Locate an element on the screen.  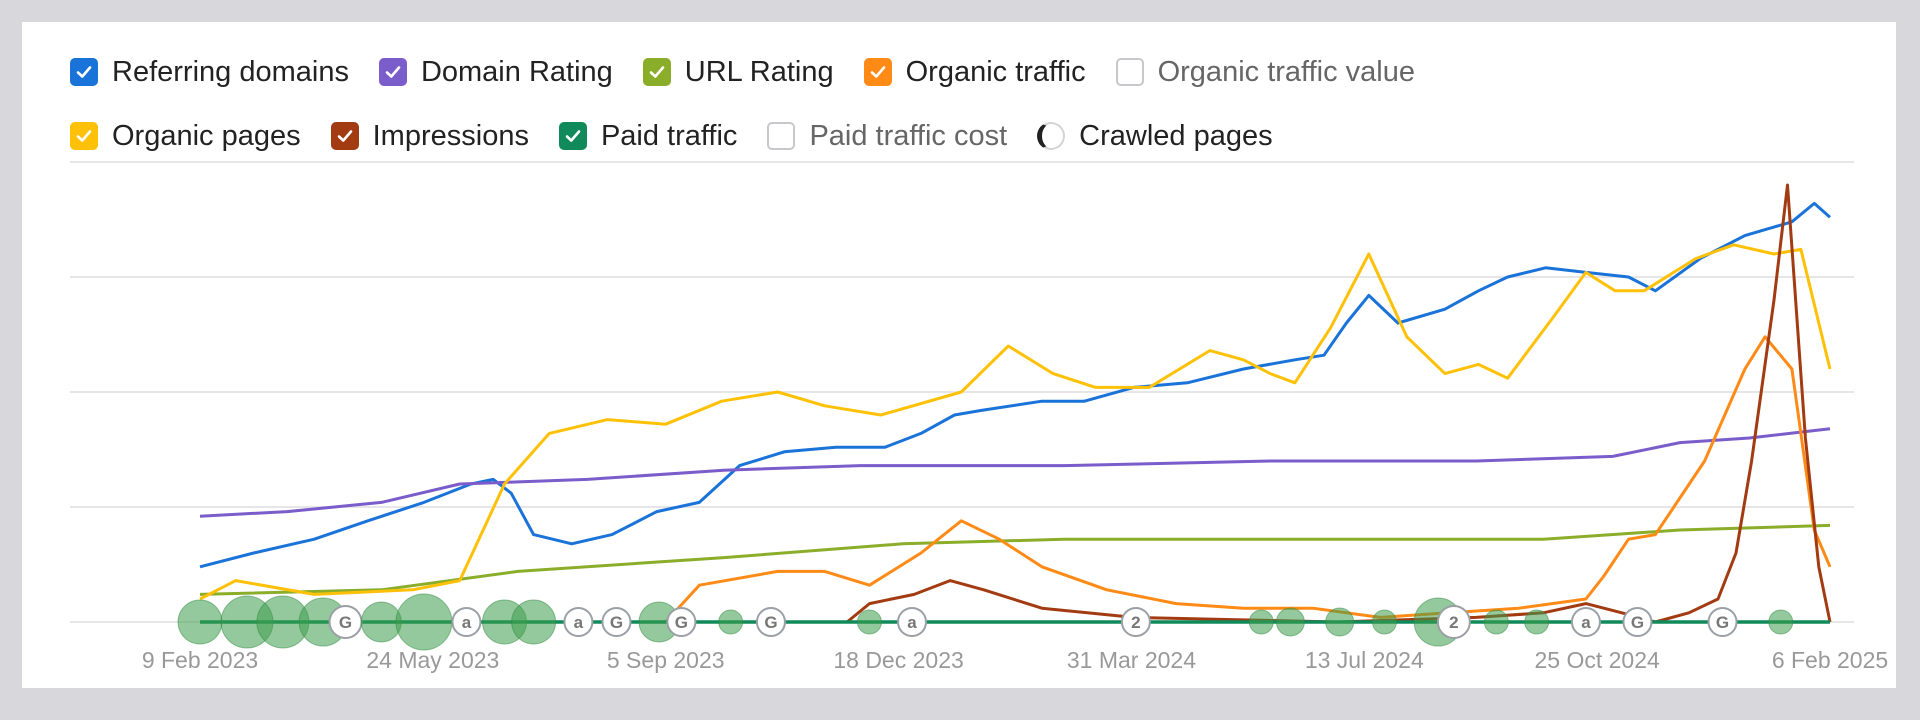
legend-item-organic-traffic-value: Organic traffic value is located at coordinates (1265, 72).